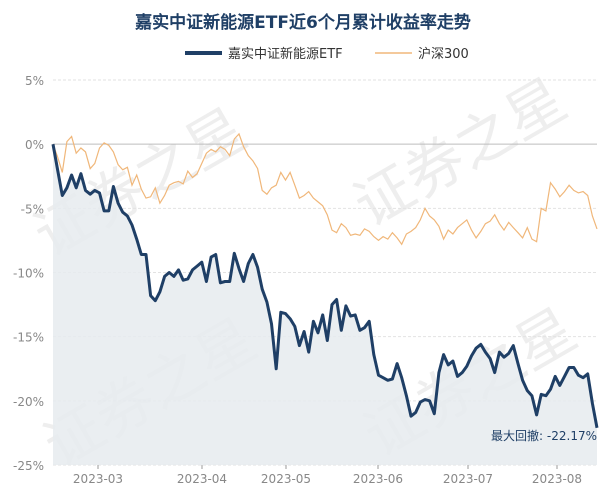 The height and width of the screenshot is (500, 606). I want to click on x-tick-label: 2023-07, so click(468, 479).